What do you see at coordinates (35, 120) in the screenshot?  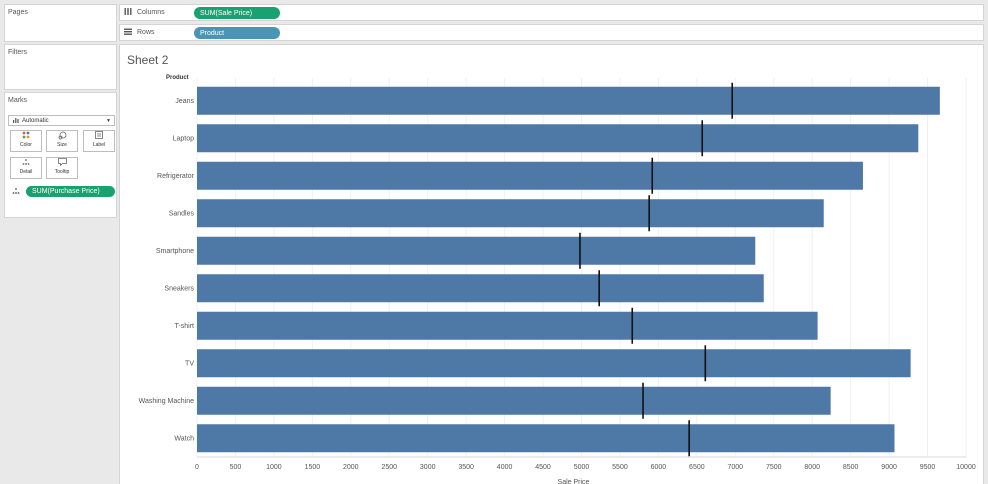 I see `mark-type-label: Automatic` at bounding box center [35, 120].